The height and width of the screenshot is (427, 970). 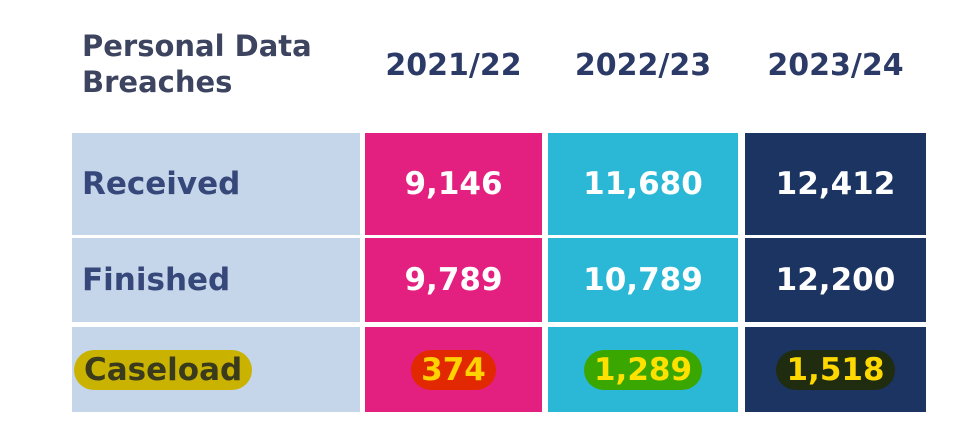 I want to click on value: 11,680, so click(x=643, y=184).